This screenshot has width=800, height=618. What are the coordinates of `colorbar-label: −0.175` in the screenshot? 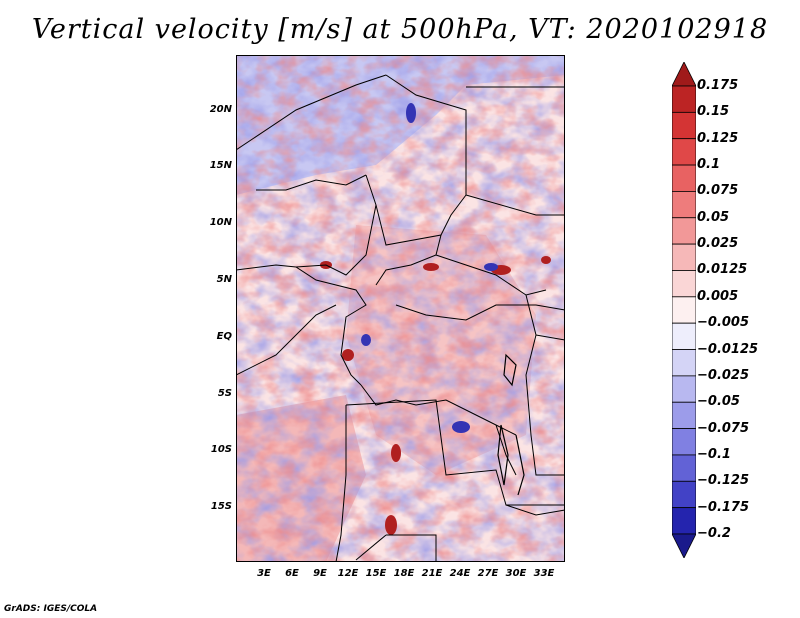 It's located at (723, 507).